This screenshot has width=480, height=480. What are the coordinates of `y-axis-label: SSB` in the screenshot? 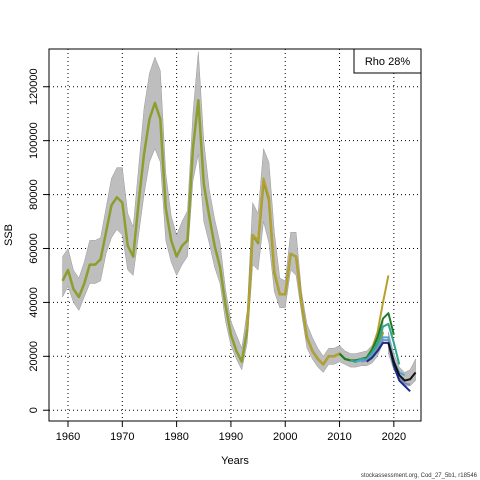 It's located at (9, 235).